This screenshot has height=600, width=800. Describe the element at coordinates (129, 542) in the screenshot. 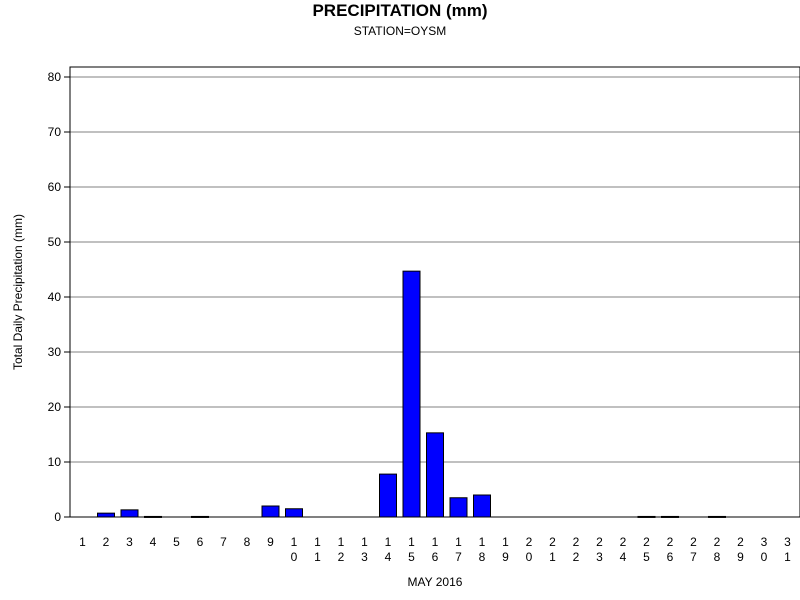

I see `x-tick-label: 3` at that location.